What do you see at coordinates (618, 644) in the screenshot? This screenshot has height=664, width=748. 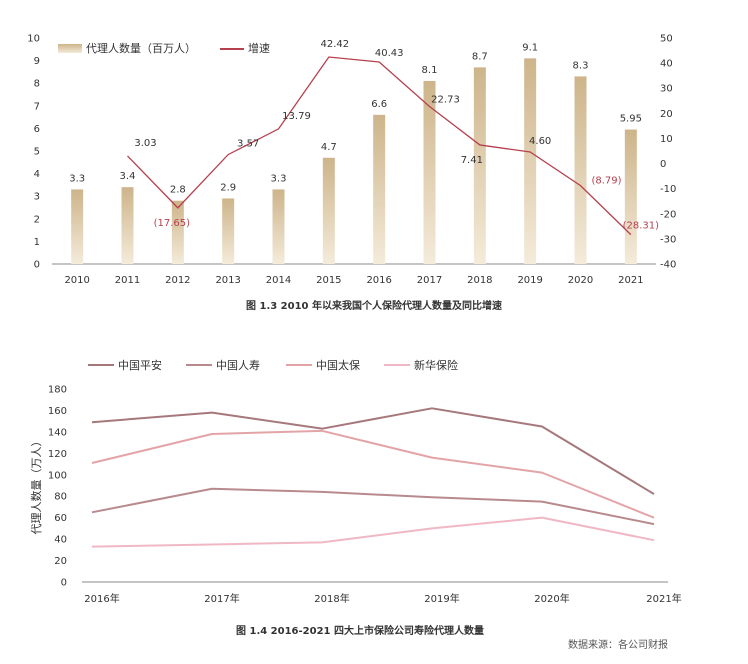 I see `source-note: 数据来源：各公司财报` at bounding box center [618, 644].